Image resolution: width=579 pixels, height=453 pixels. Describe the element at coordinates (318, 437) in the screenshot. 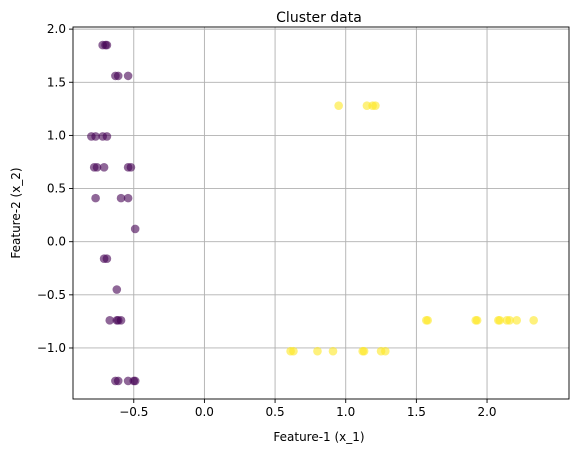

I see `x-axis-title: Feature-1 (x_1)` at that location.